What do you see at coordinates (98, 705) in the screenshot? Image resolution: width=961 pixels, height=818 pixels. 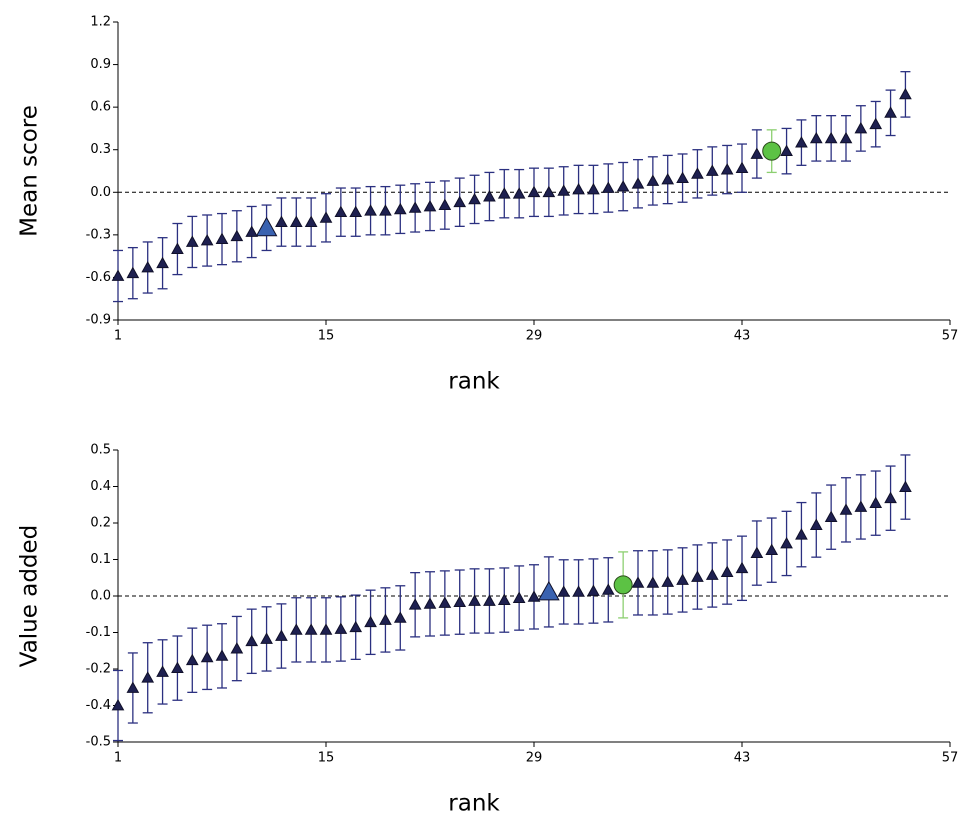 I see `y-tick-label: -0.4` at bounding box center [98, 705].